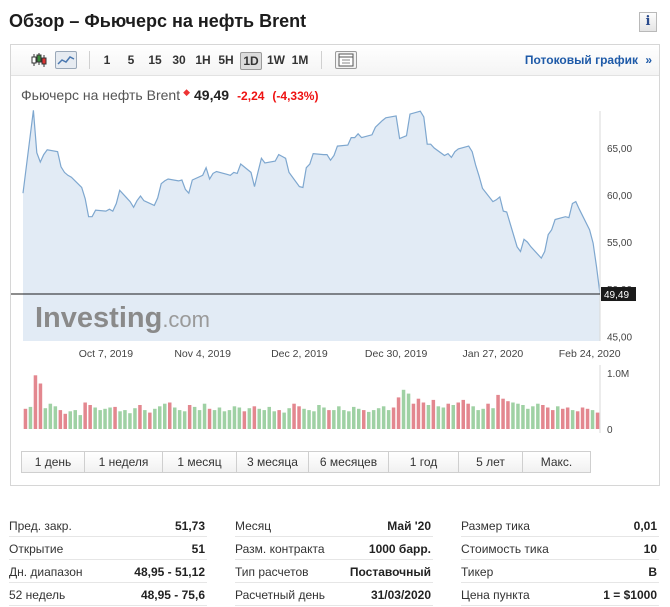 The width and height of the screenshot is (670, 607). I want to click on range-1-day: 1 день, so click(53, 462).